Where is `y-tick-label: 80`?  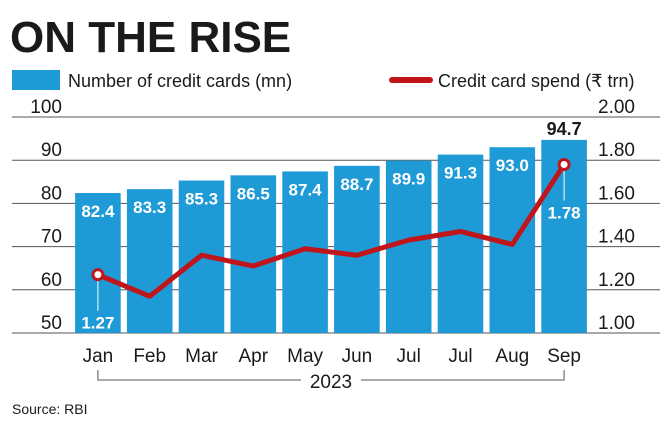 y-tick-label: 80 is located at coordinates (51, 193).